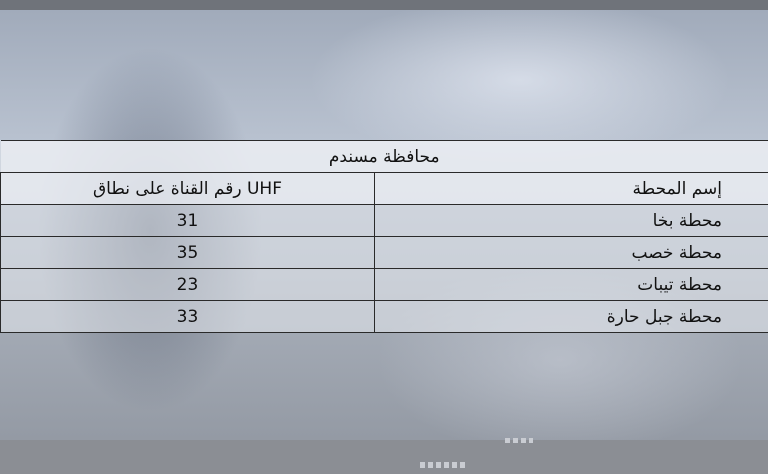 The width and height of the screenshot is (768, 474). Describe the element at coordinates (570, 316) in the screenshot. I see `station-cell: محطة جبل حارة` at that location.